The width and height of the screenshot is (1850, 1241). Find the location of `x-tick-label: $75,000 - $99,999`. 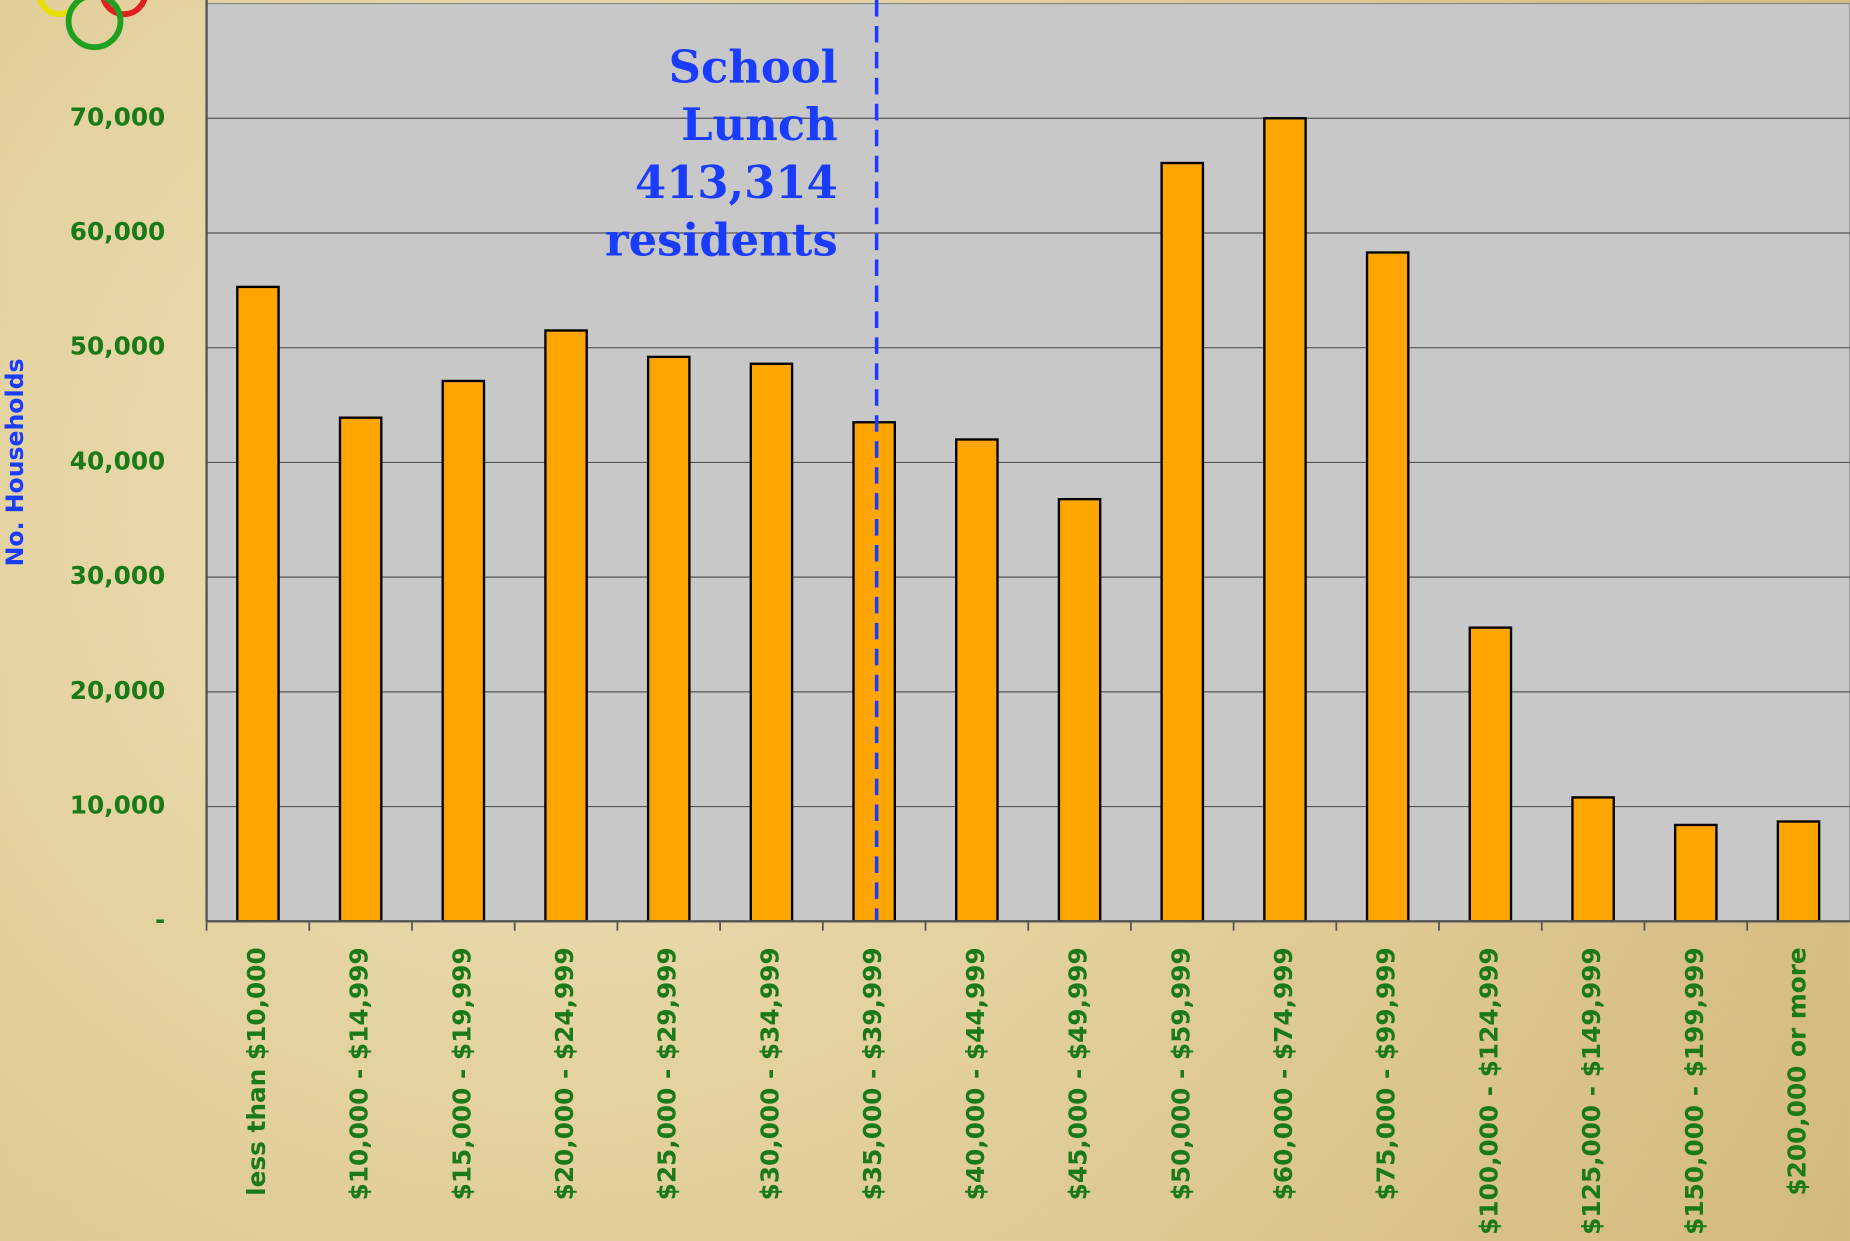

x-tick-label: $75,000 - $99,999 is located at coordinates (1386, 1073).